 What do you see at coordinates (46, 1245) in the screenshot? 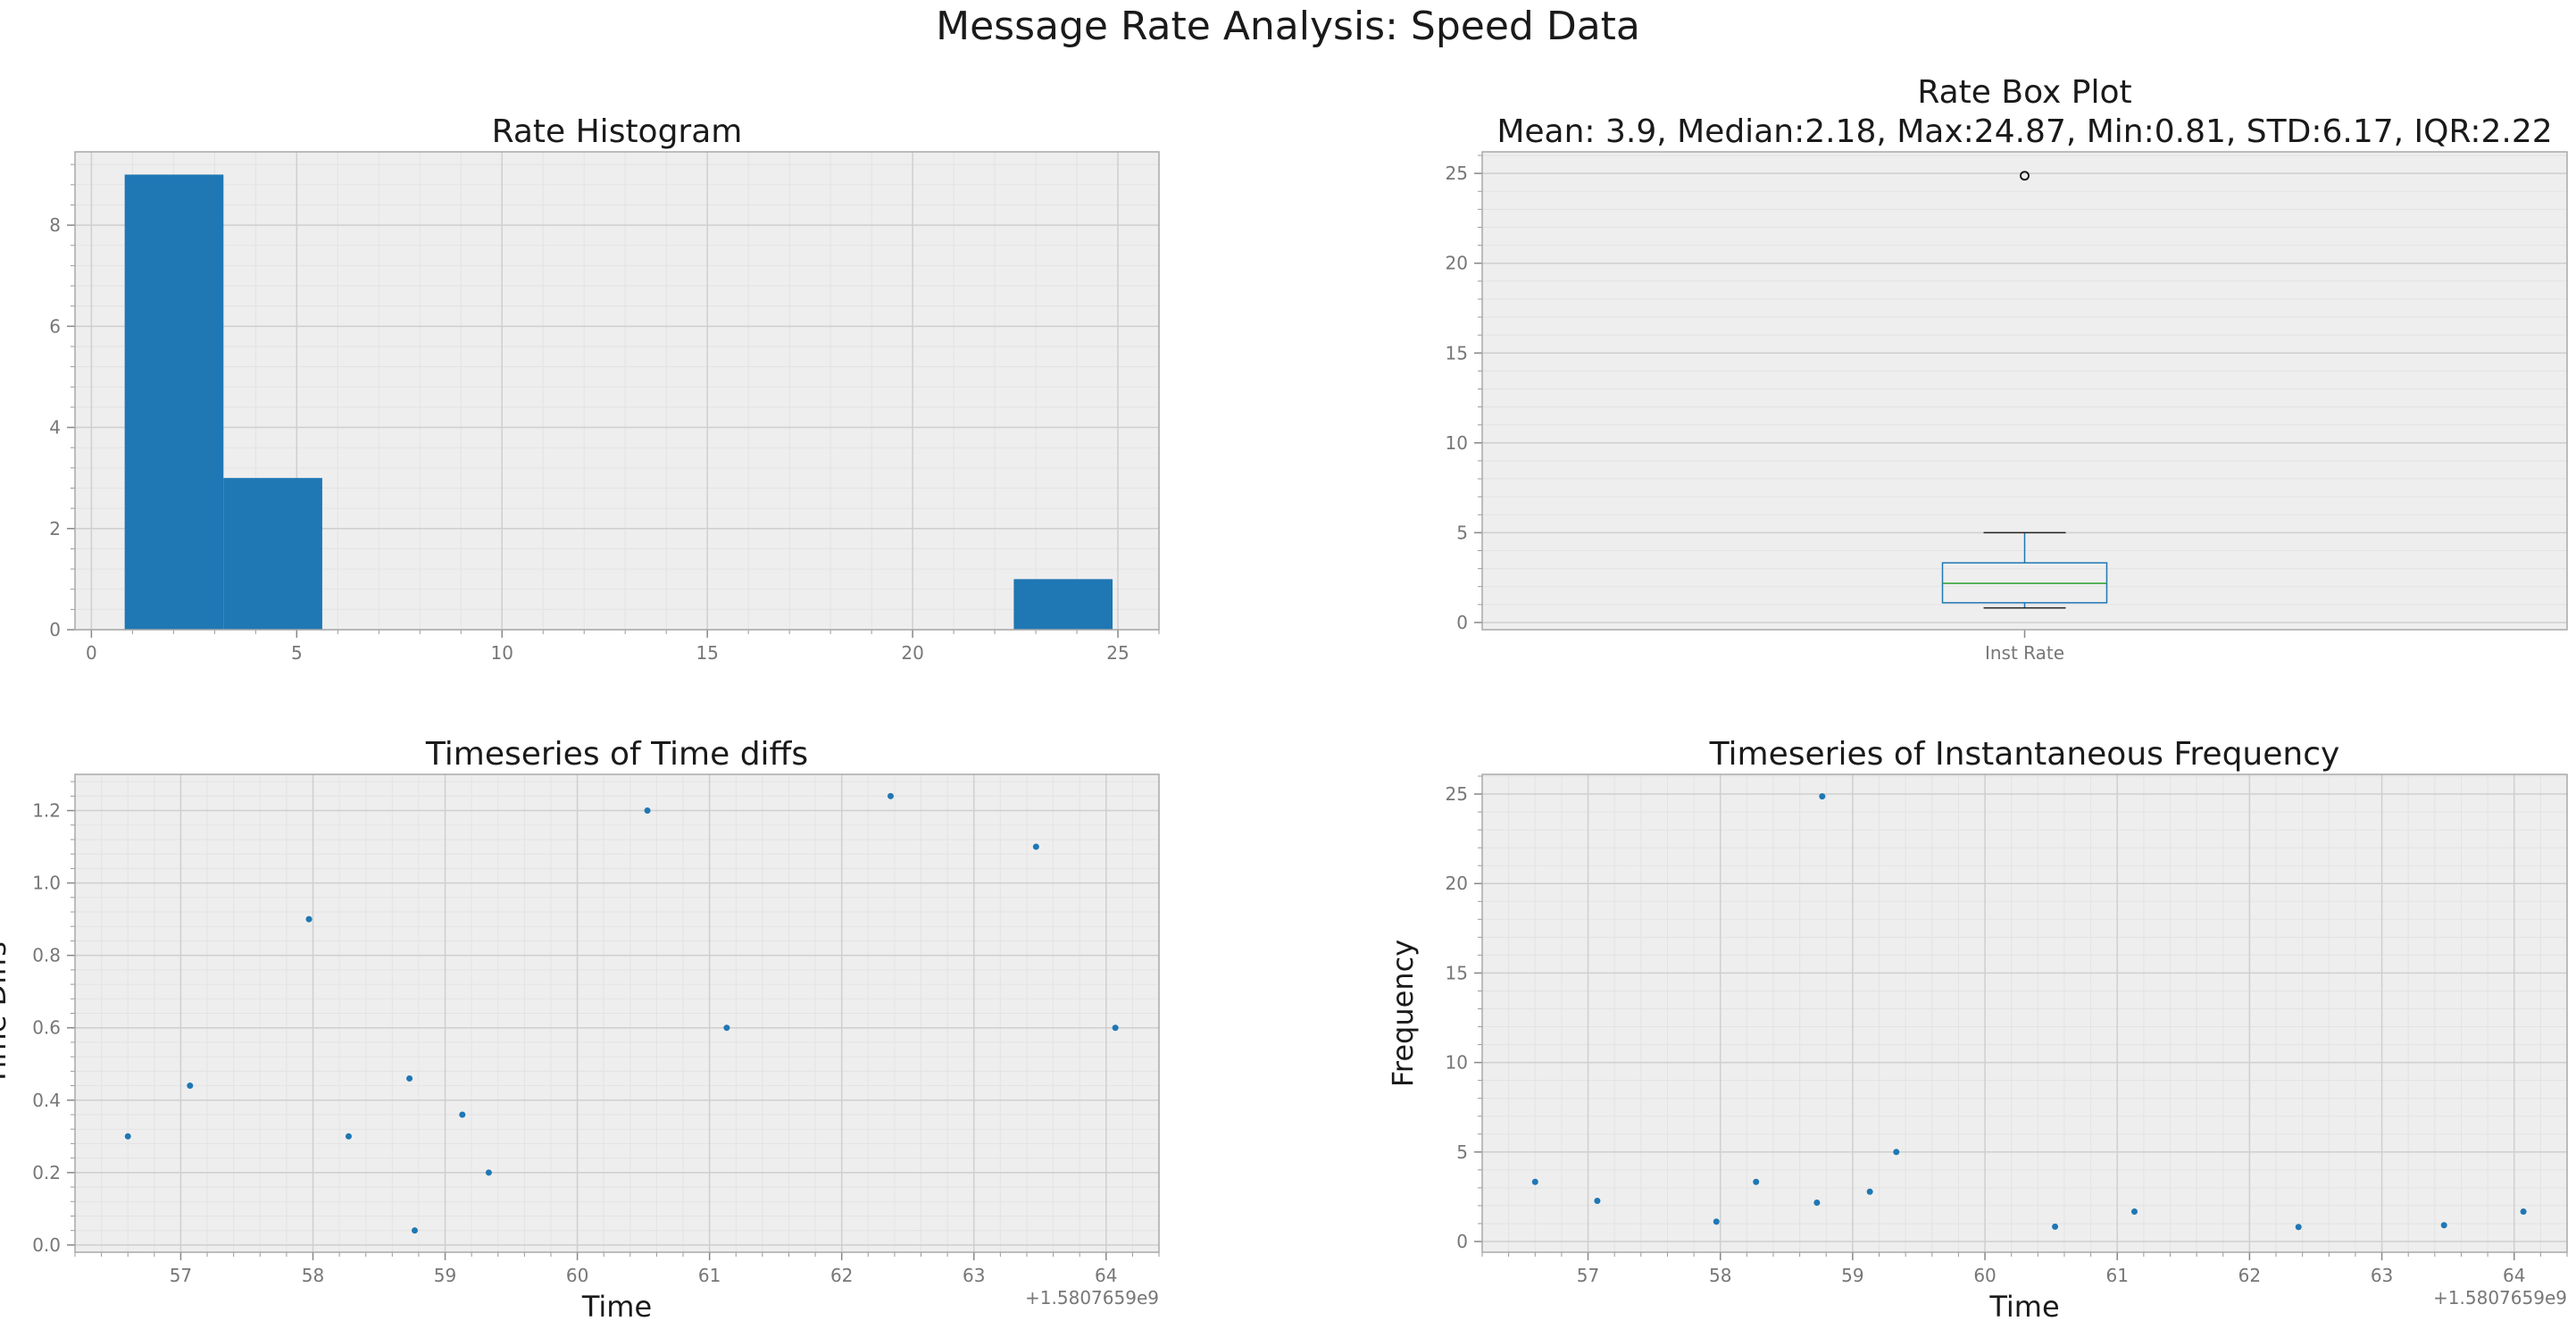
I see `y-tick-label: 0.0` at bounding box center [46, 1245].